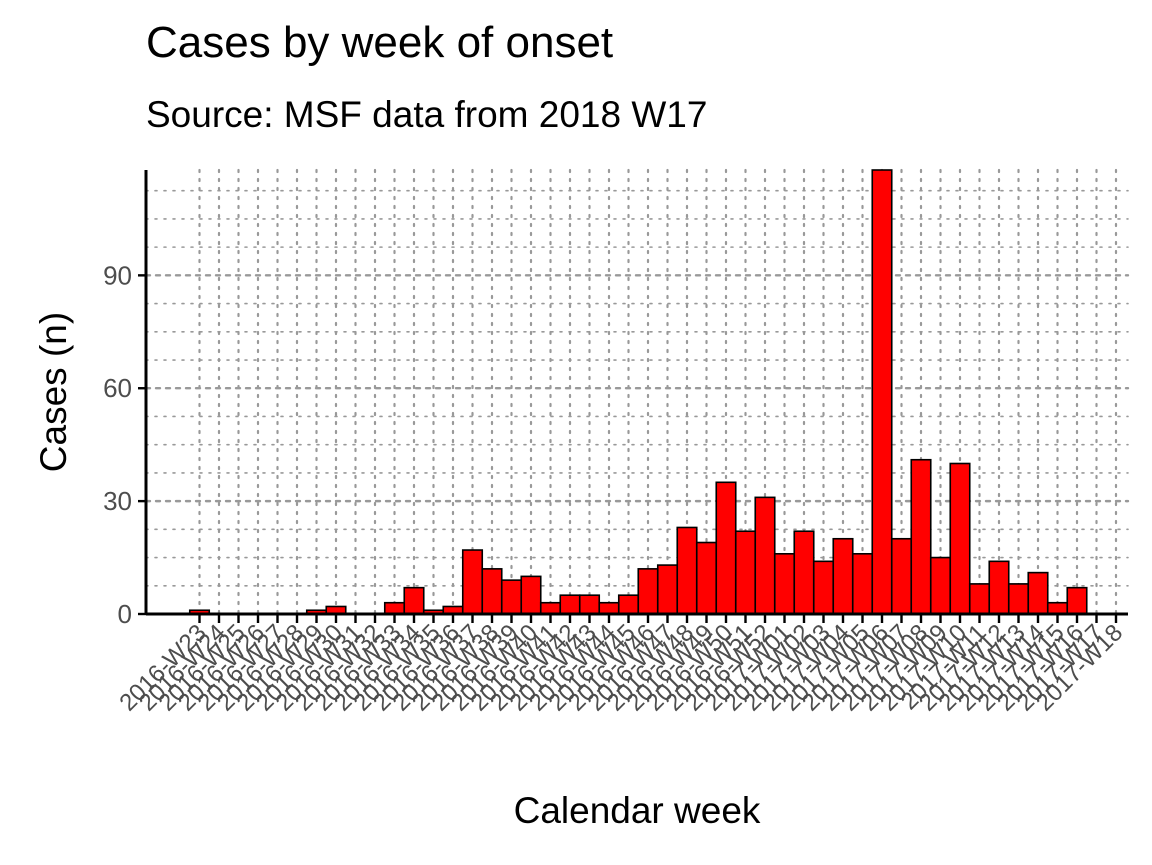 The width and height of the screenshot is (1152, 865). What do you see at coordinates (427, 114) in the screenshot?
I see `chart-subtitle: Source: MSF data from 2018 W17` at bounding box center [427, 114].